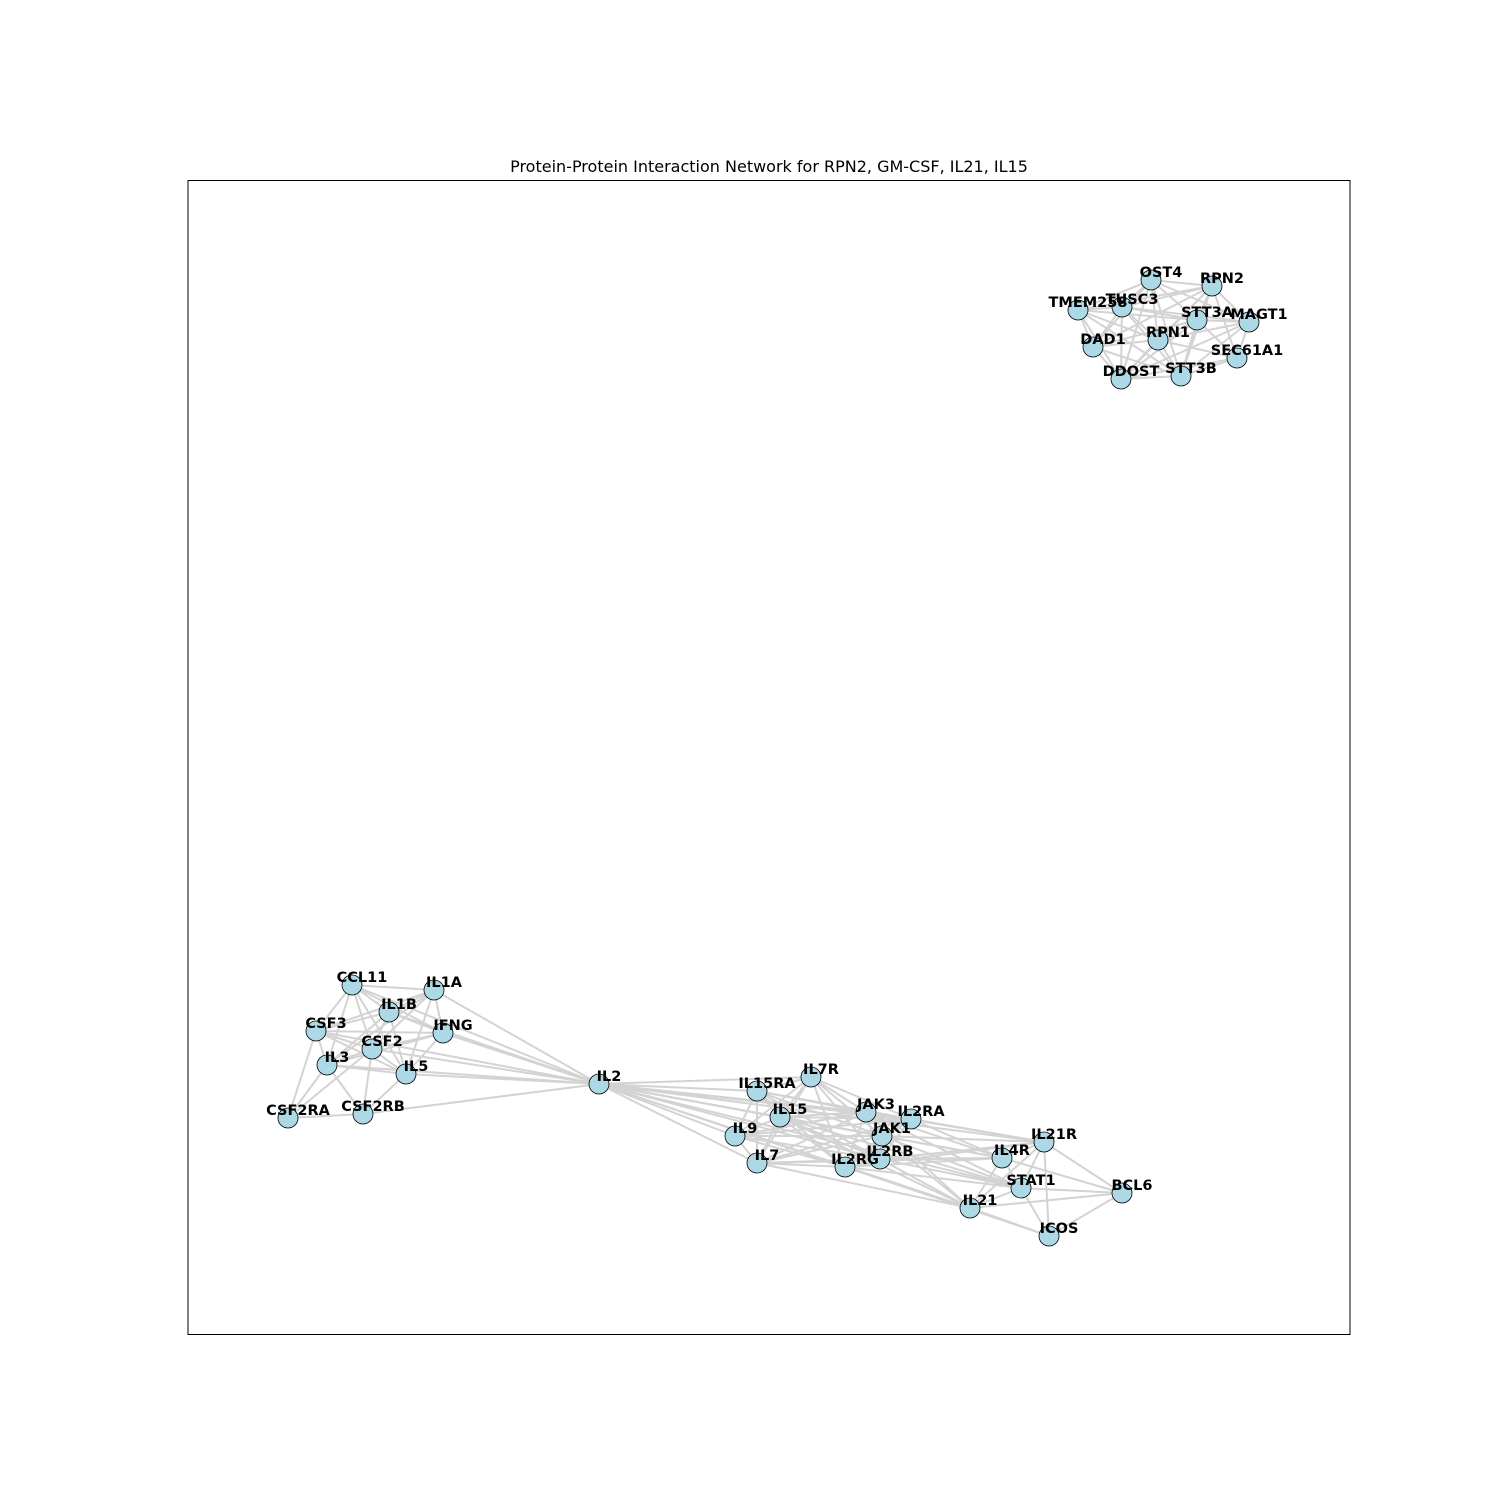  What do you see at coordinates (389, 1012) in the screenshot?
I see `node-il1b` at bounding box center [389, 1012].